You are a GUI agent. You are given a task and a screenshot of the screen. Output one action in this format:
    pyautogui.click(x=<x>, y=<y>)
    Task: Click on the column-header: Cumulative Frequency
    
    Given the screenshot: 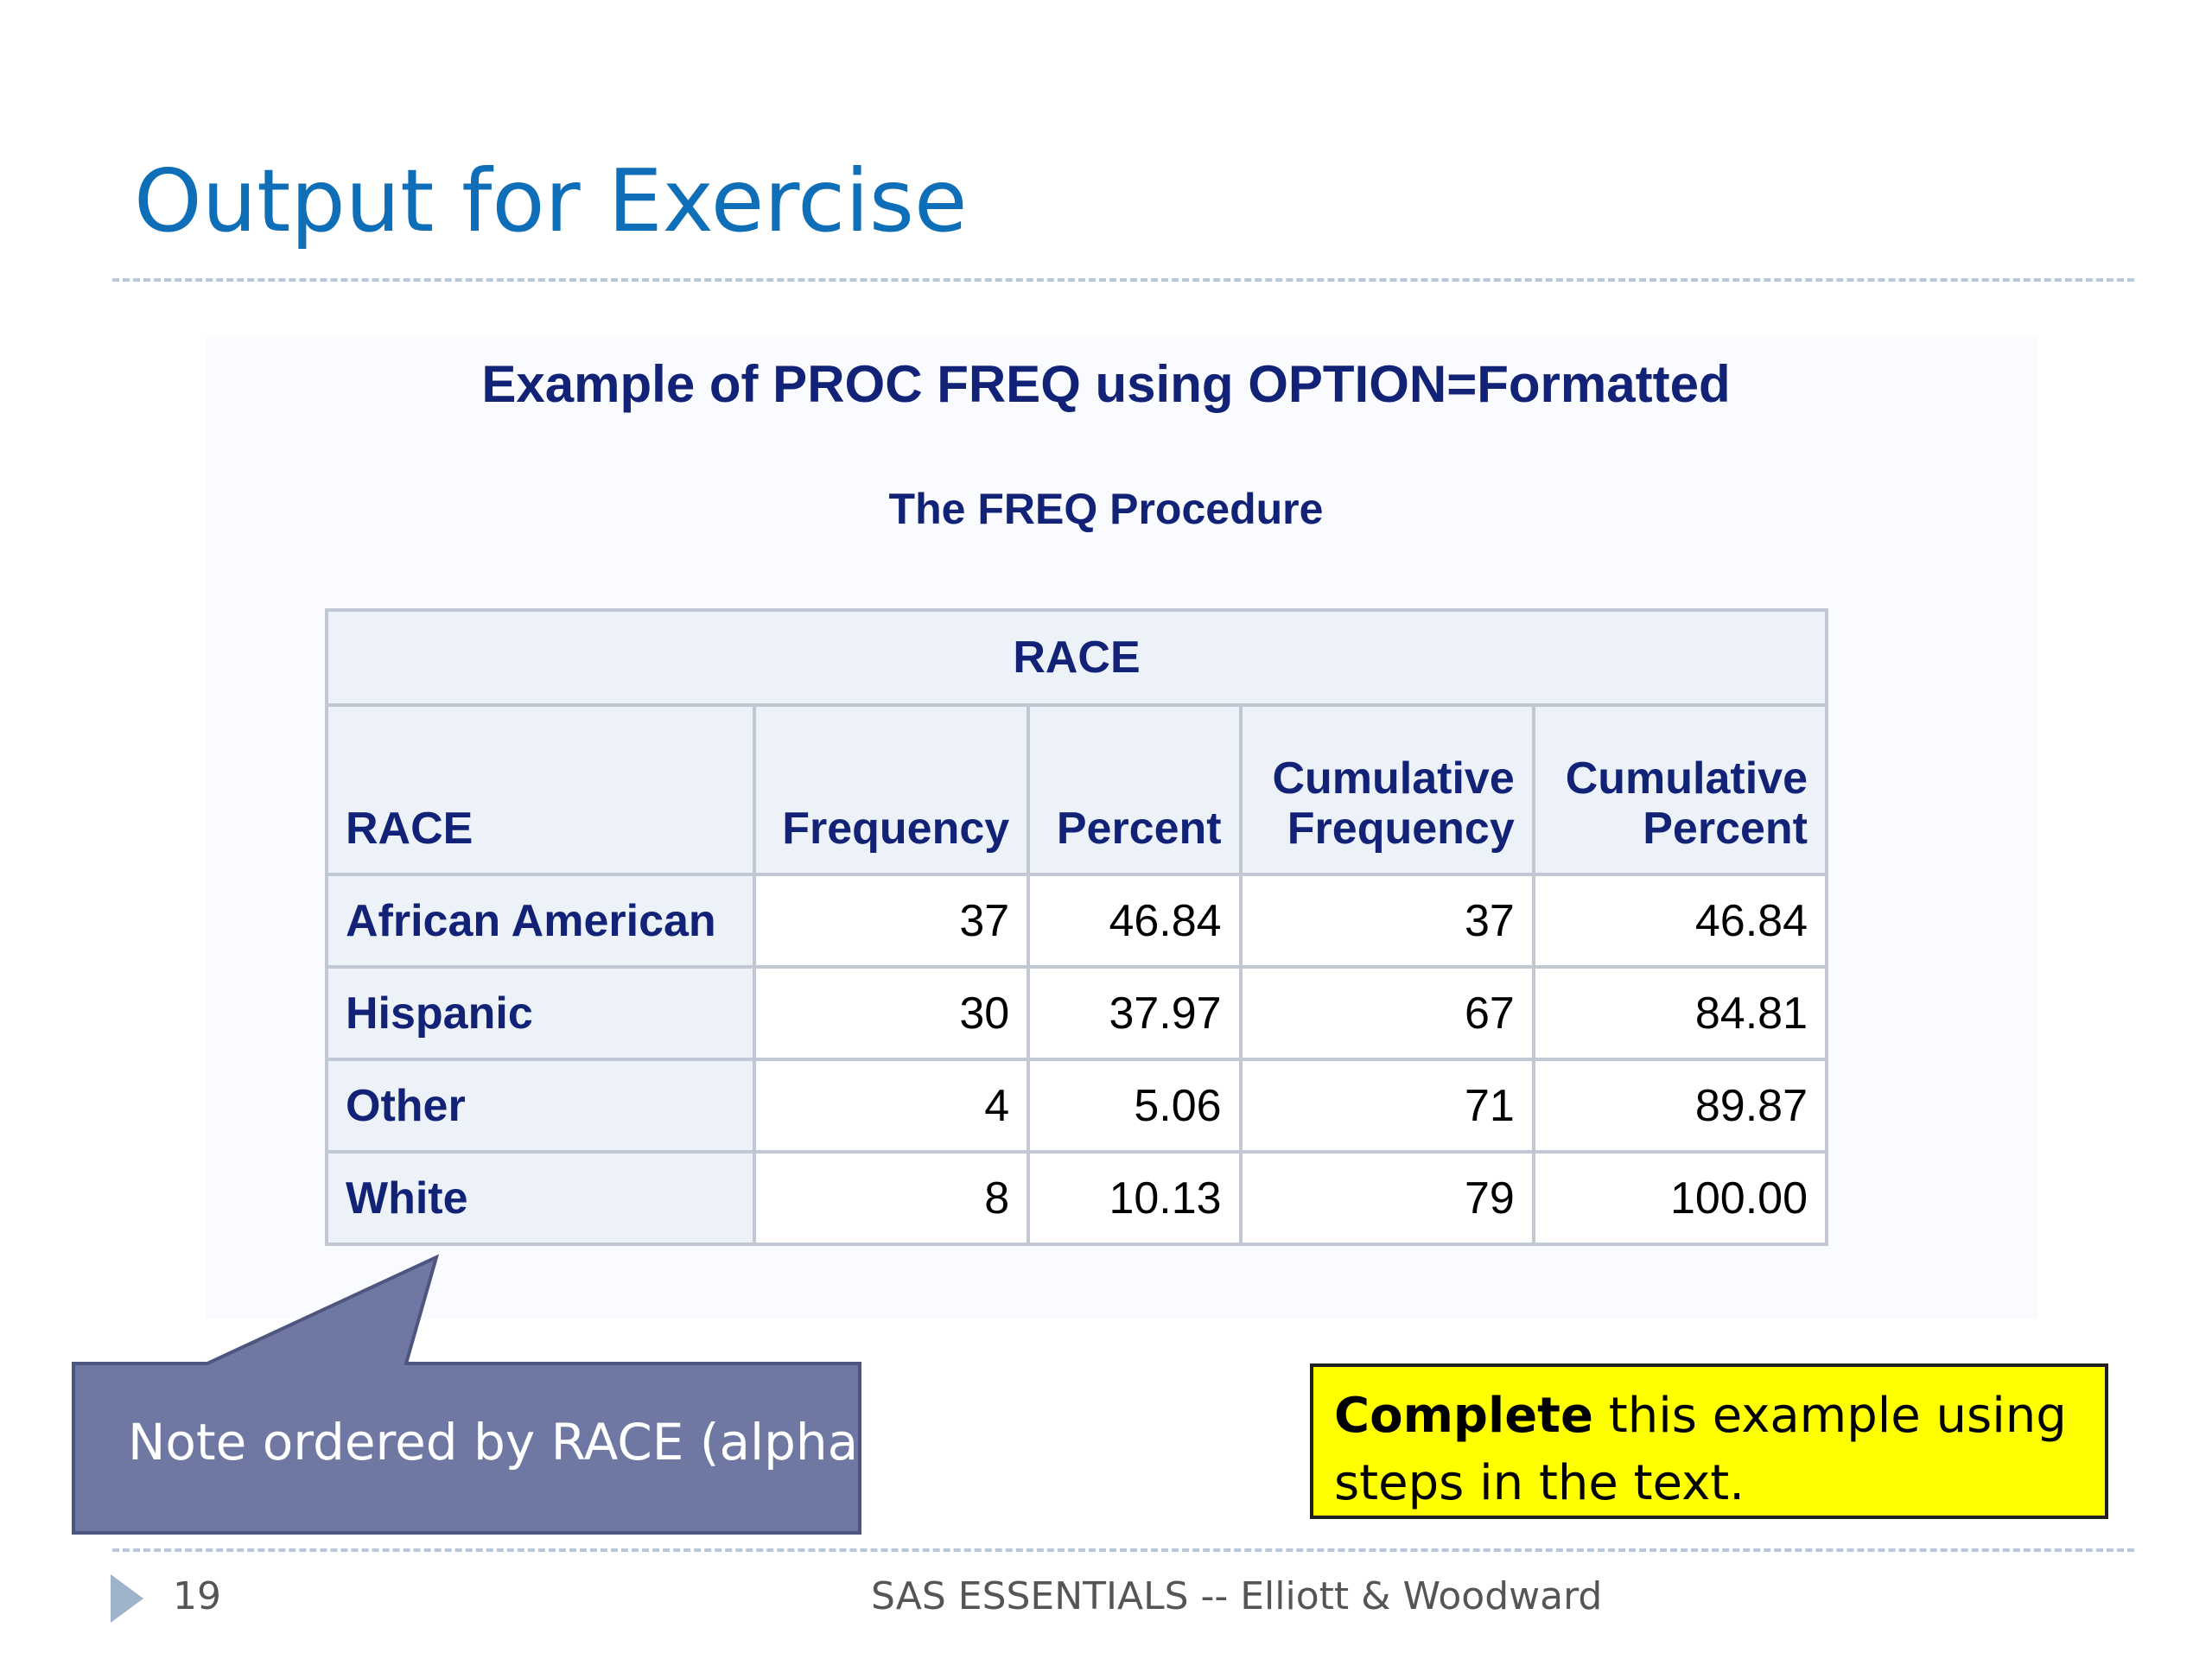 What is the action you would take?
    pyautogui.click(x=1386, y=789)
    